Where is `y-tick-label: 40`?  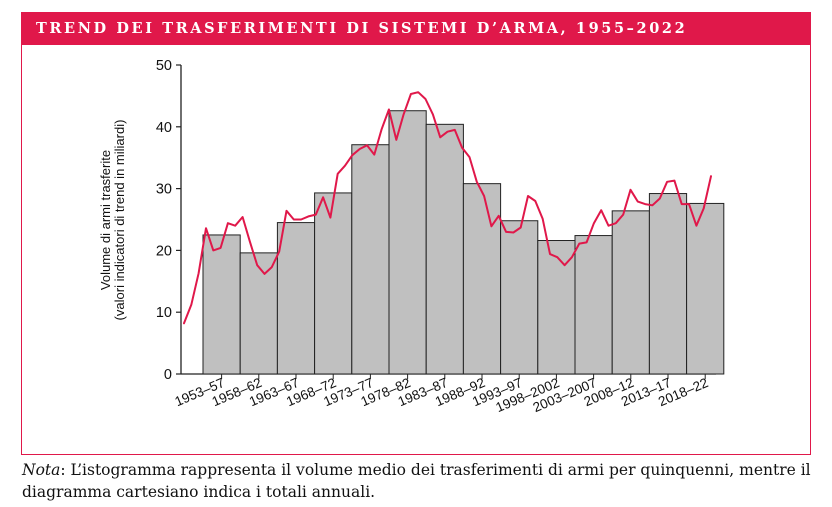 y-tick-label: 40 is located at coordinates (164, 128).